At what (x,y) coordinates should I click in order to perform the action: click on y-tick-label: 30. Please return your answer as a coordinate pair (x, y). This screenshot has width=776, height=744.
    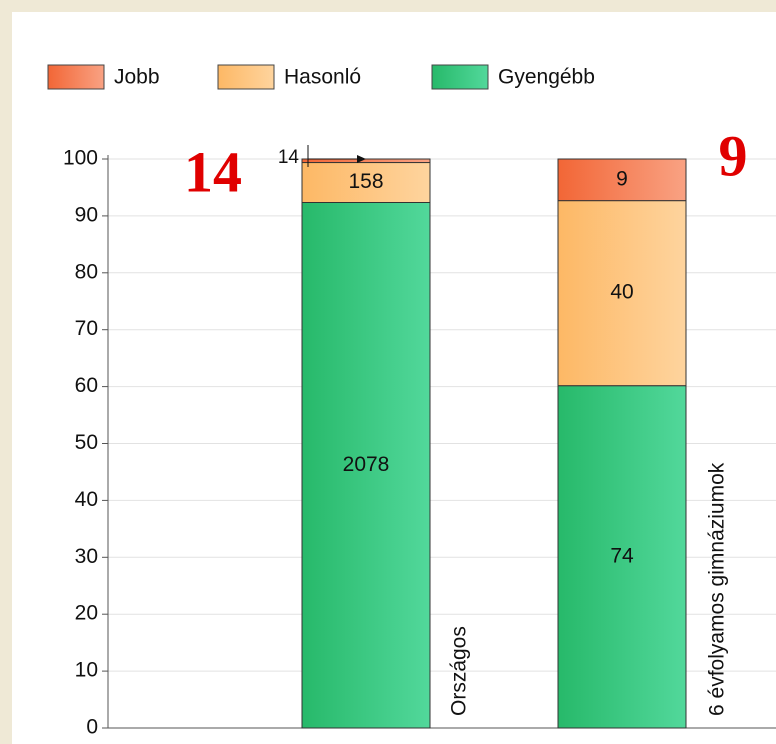
    Looking at the image, I should click on (86, 556).